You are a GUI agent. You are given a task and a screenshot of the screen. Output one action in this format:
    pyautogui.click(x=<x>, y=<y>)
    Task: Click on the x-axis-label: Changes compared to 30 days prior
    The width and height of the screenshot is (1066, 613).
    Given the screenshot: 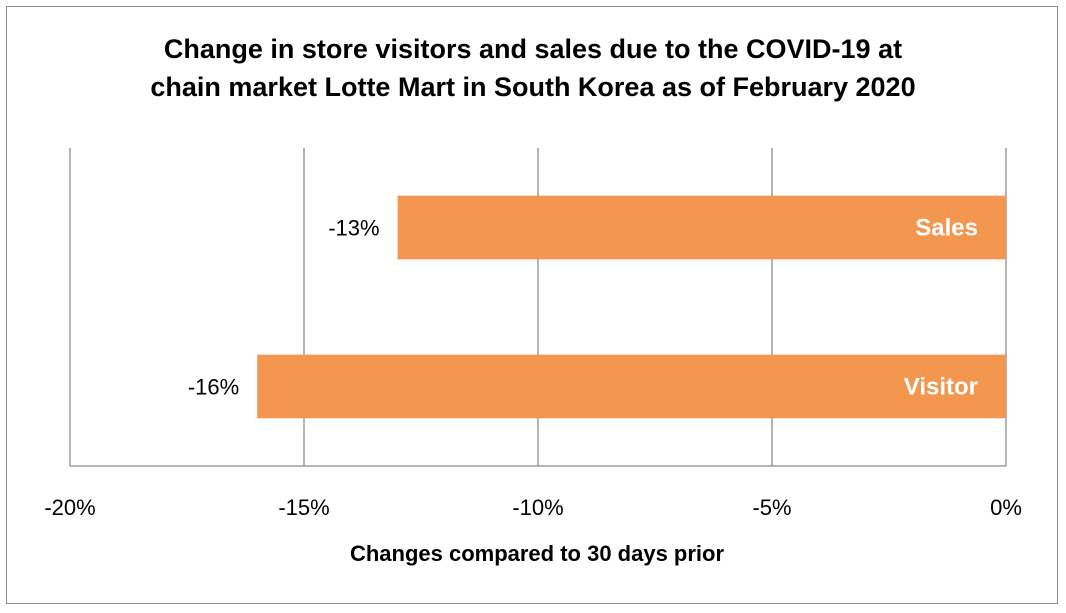 What is the action you would take?
    pyautogui.click(x=537, y=553)
    